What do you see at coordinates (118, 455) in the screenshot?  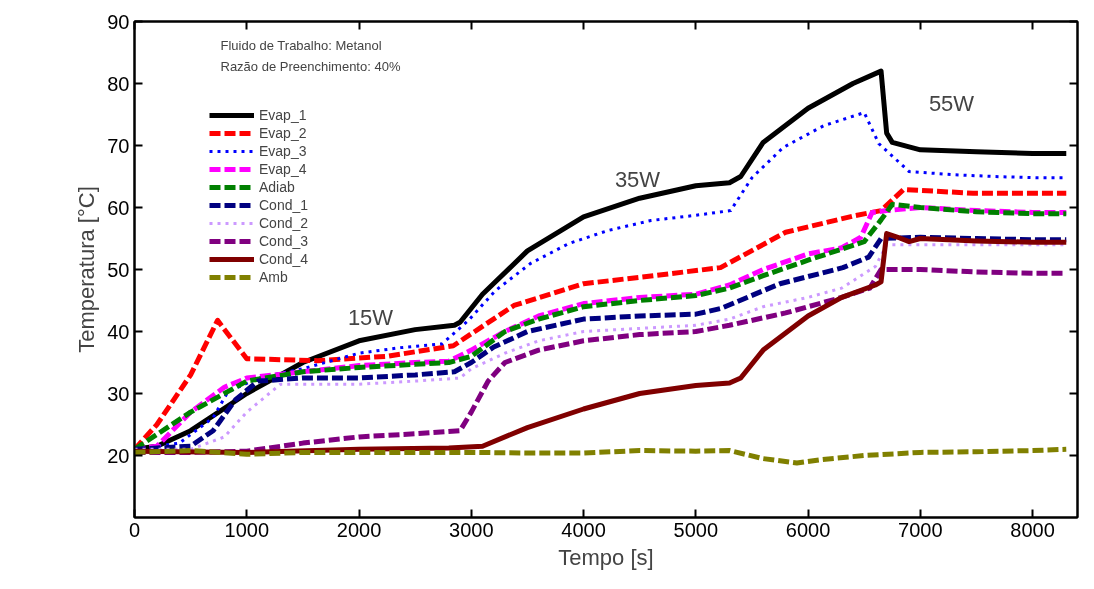 I see `y-tick-label: 20` at bounding box center [118, 455].